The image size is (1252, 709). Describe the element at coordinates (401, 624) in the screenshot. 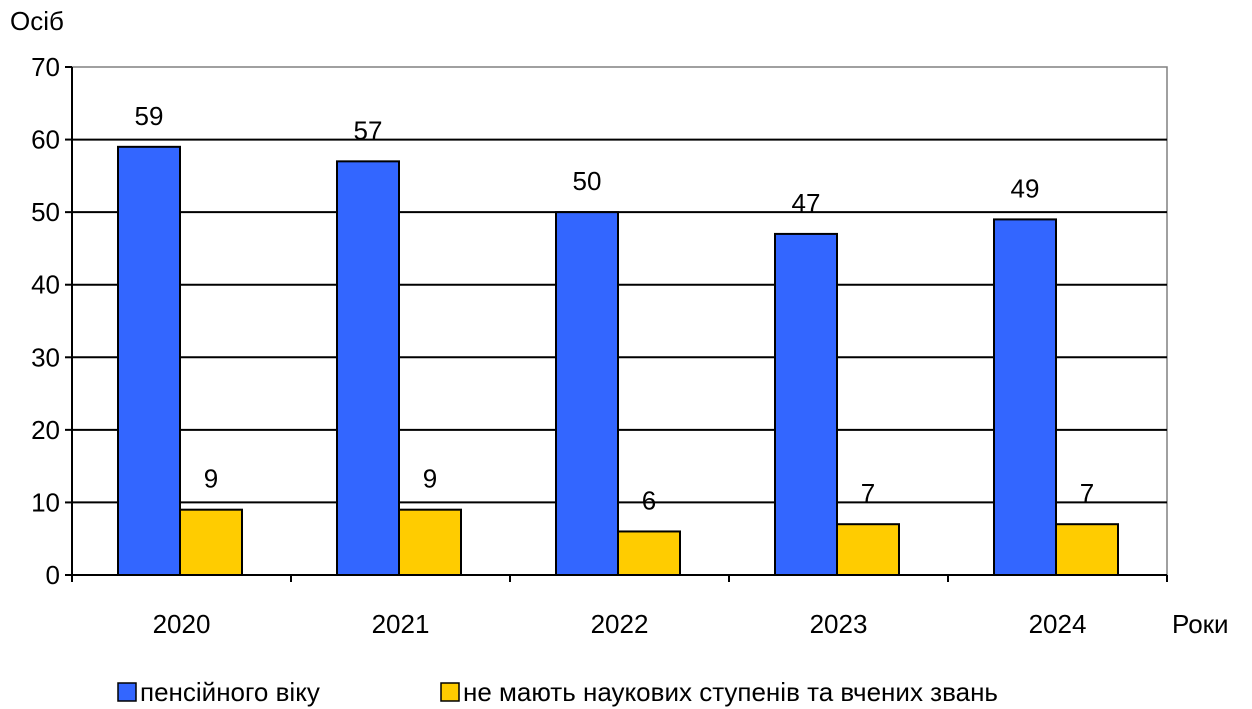

I see `x-tick-label: 2021` at that location.